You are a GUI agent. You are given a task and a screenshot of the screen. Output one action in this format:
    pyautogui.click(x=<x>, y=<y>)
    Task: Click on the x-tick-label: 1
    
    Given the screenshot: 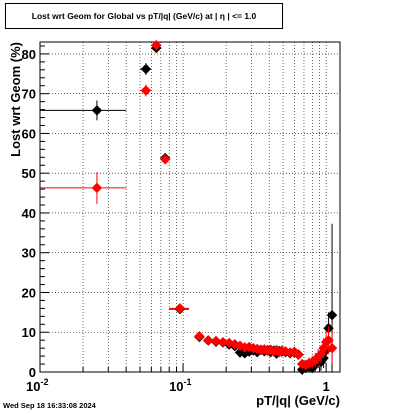 What is the action you would take?
    pyautogui.click(x=326, y=386)
    